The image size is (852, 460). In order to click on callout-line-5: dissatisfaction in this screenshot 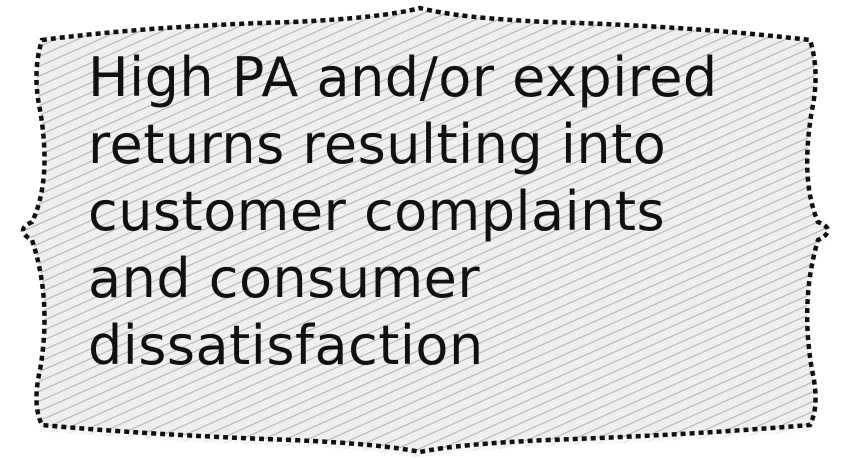, I will do `click(286, 345)`.